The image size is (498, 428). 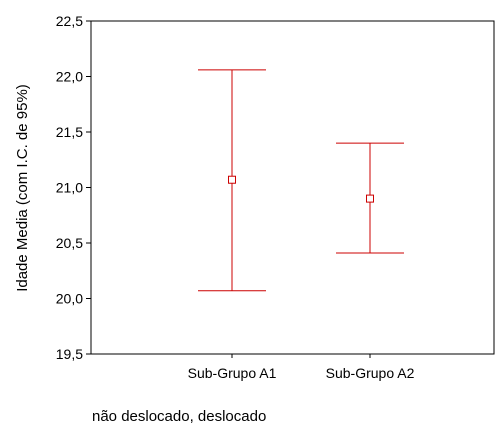 I want to click on y-tick-label: 22,5, so click(x=69, y=21).